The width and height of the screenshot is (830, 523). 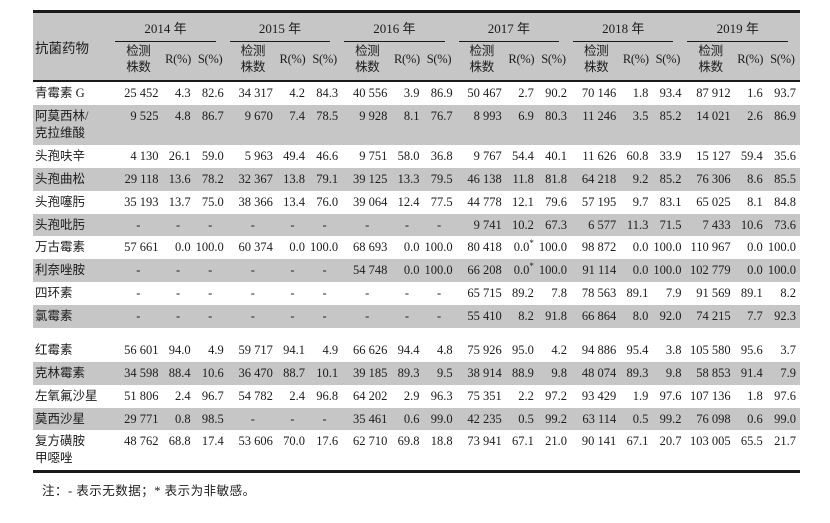 I want to click on value-count-2015: 36 470, so click(x=252, y=373).